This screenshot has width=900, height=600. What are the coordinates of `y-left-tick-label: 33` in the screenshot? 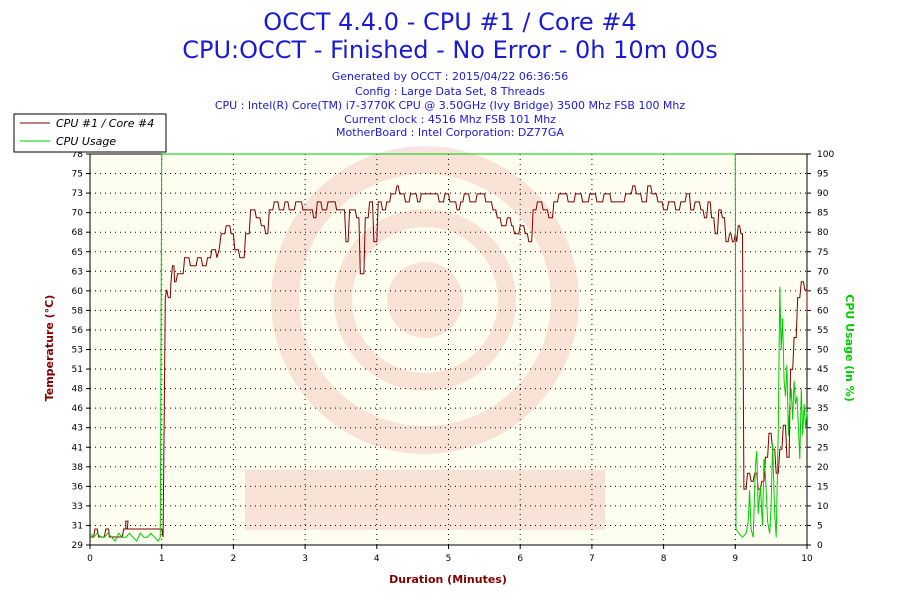 It's located at (77, 507).